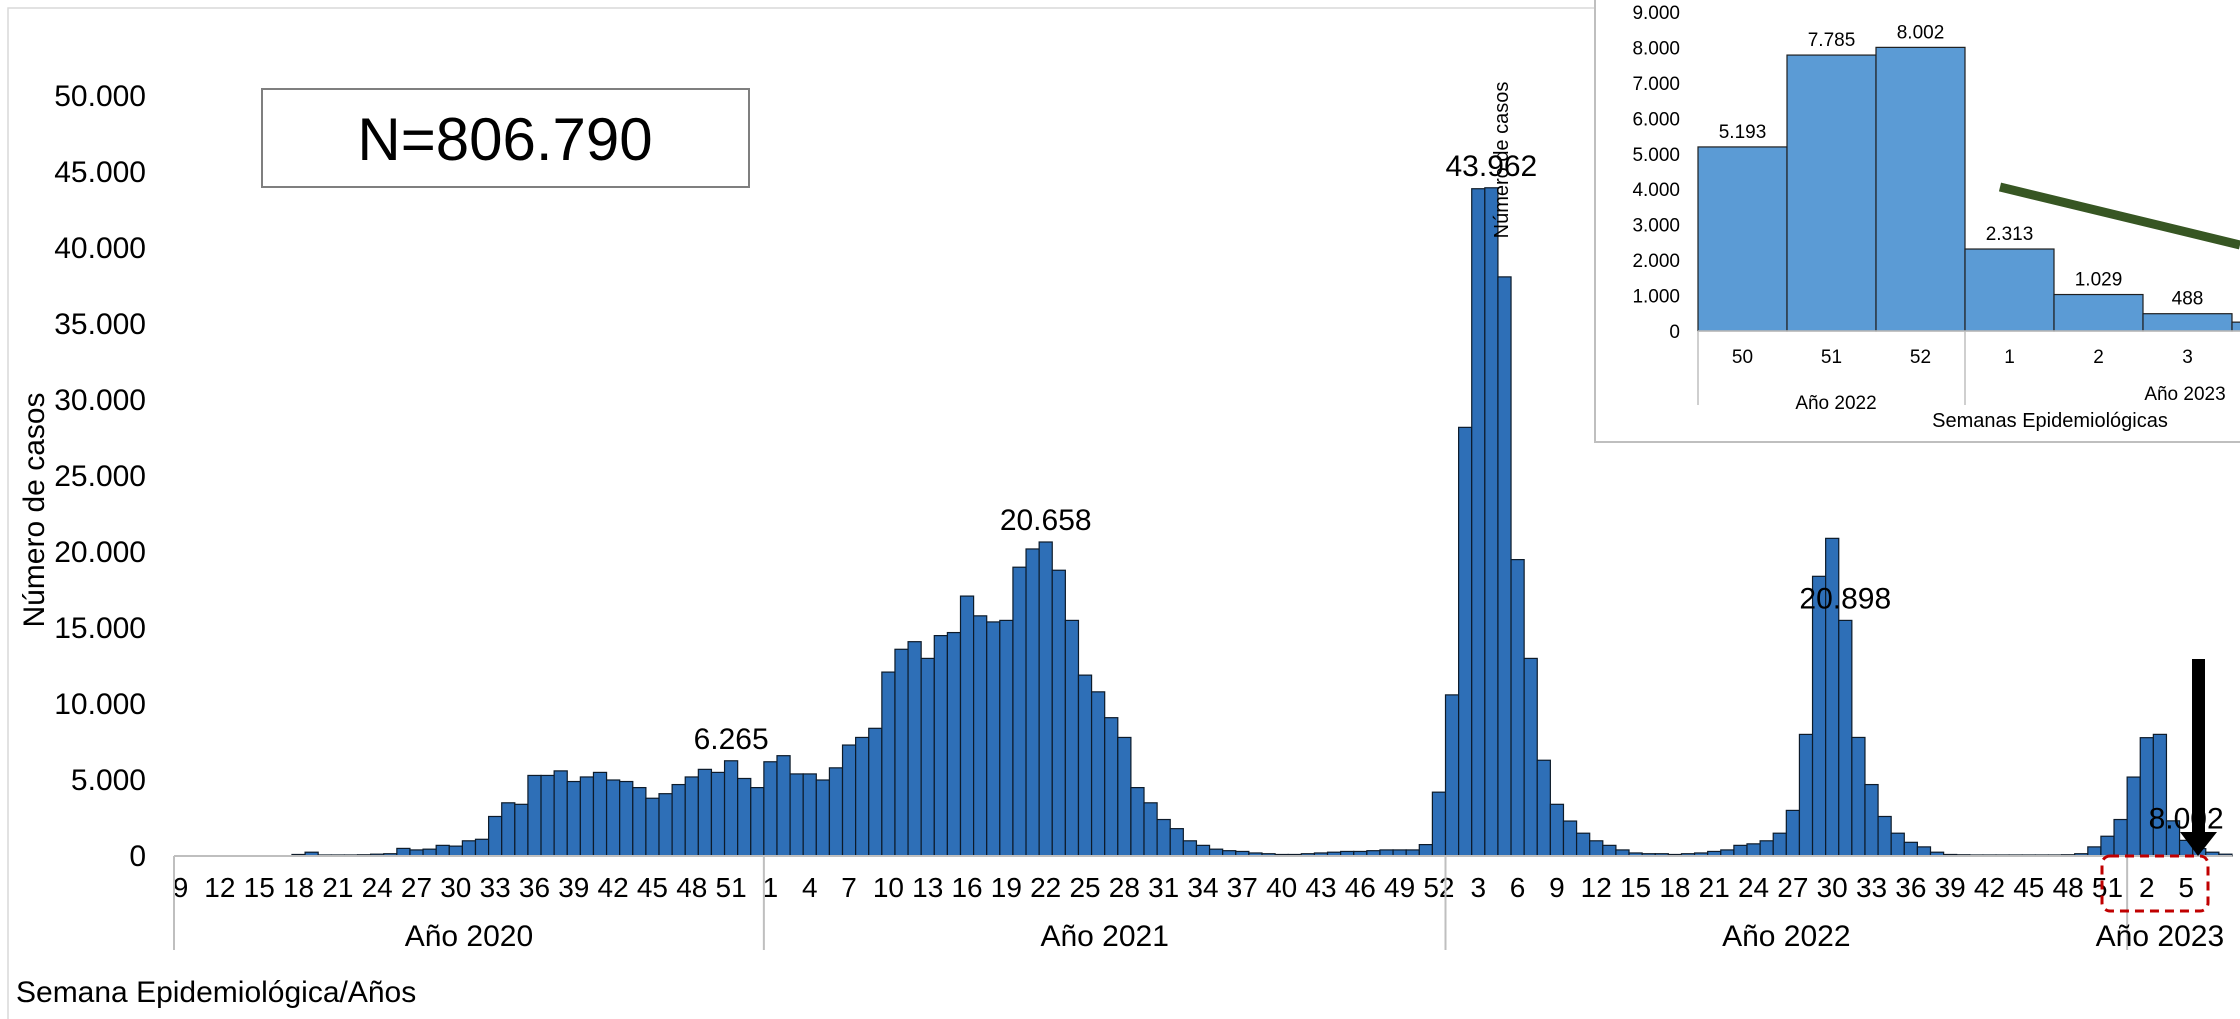  Describe the element at coordinates (1921, 32) in the screenshot. I see `inset-data-label: 8.002` at that location.